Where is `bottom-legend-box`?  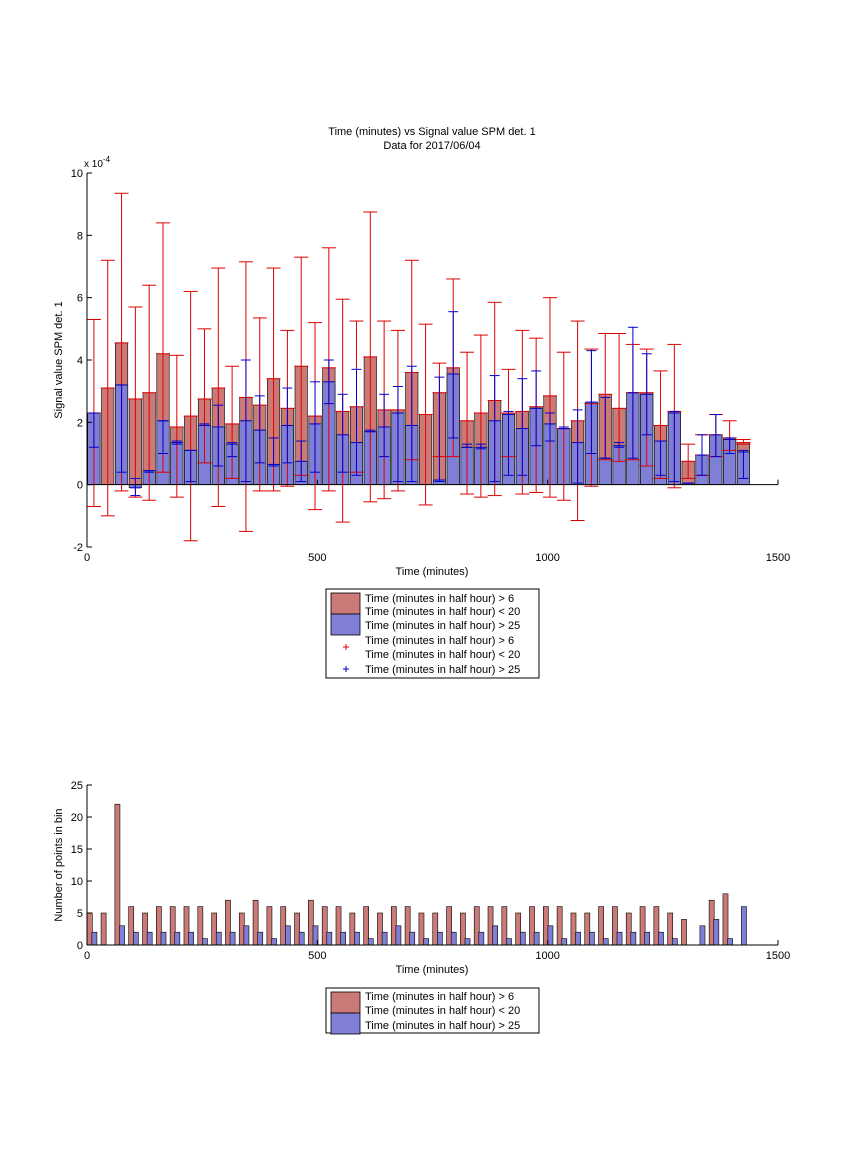 bottom-legend-box is located at coordinates (432, 1010).